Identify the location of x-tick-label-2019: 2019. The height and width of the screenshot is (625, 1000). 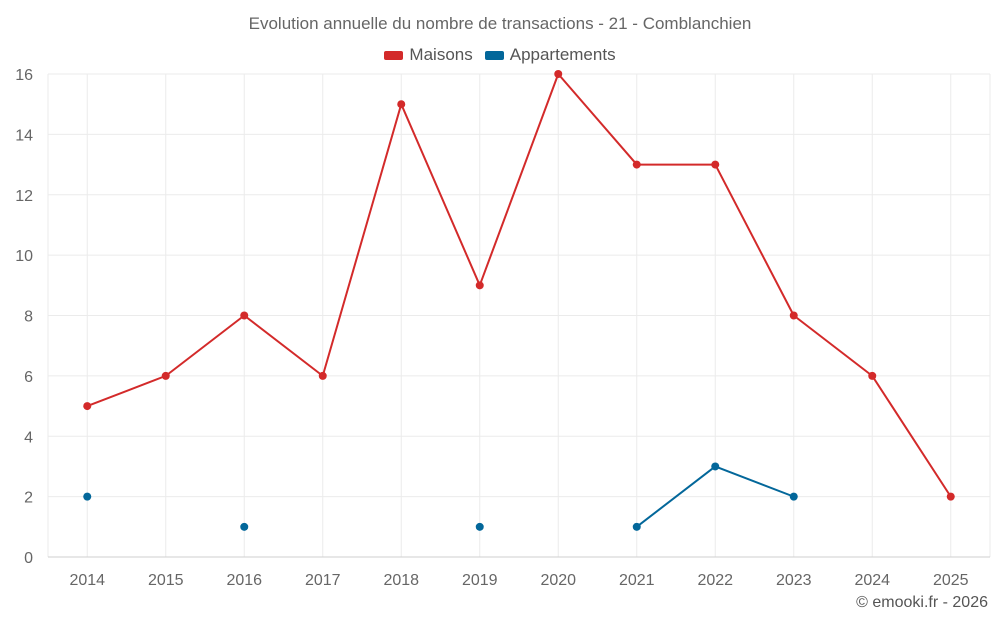
(480, 580).